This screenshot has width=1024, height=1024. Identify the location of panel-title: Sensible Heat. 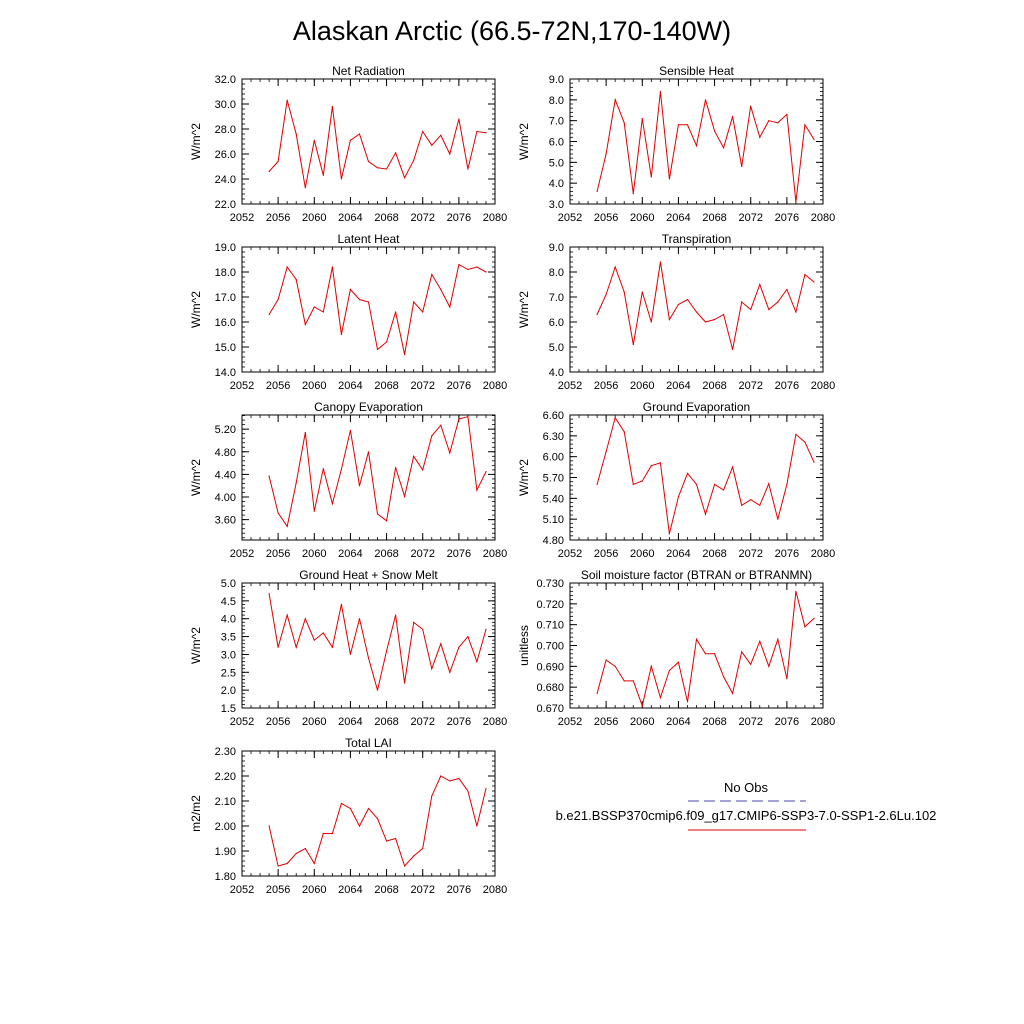
(696, 71).